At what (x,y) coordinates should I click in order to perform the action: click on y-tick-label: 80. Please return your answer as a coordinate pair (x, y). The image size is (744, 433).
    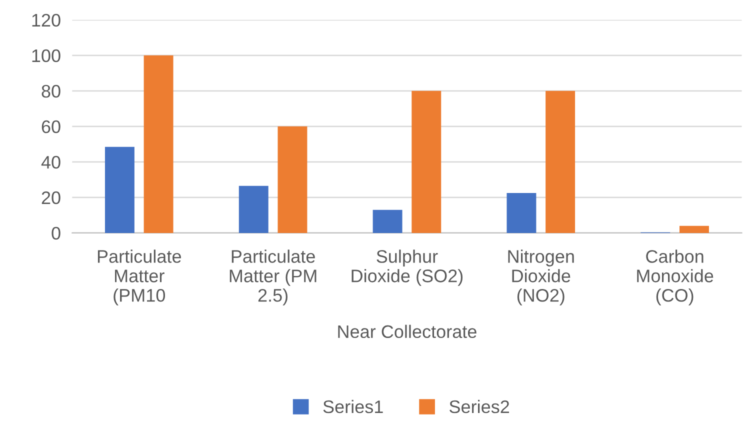
    Looking at the image, I should click on (51, 91).